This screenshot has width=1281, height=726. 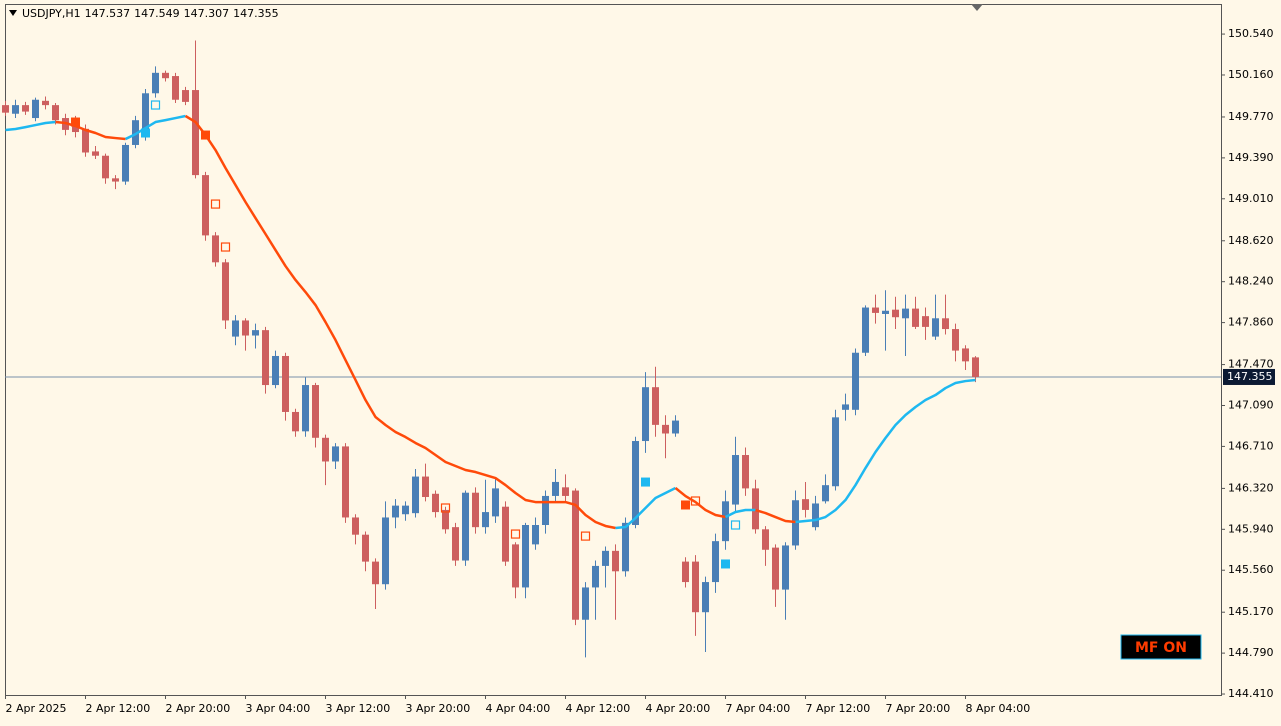 What do you see at coordinates (1251, 198) in the screenshot?
I see `y-tick-label: 149.010` at bounding box center [1251, 198].